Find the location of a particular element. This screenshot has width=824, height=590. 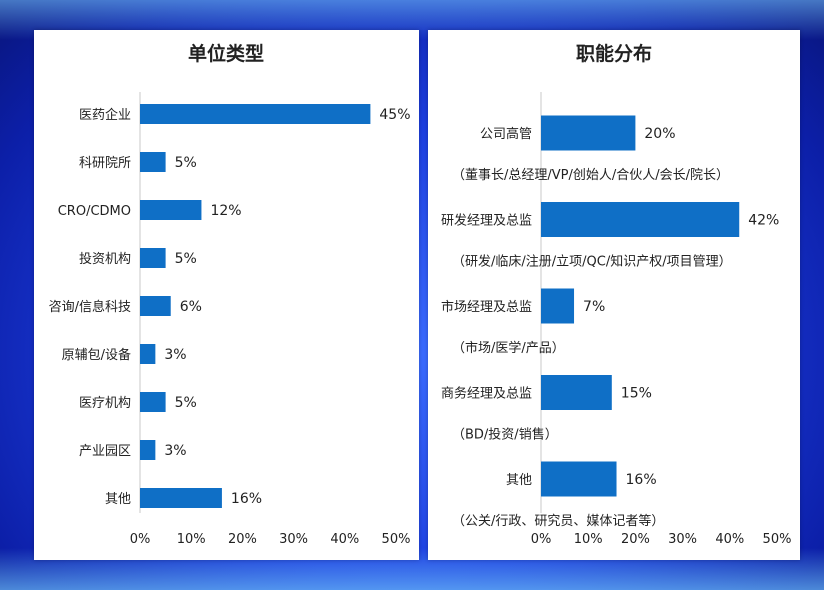

data-label: 20% is located at coordinates (659, 134).